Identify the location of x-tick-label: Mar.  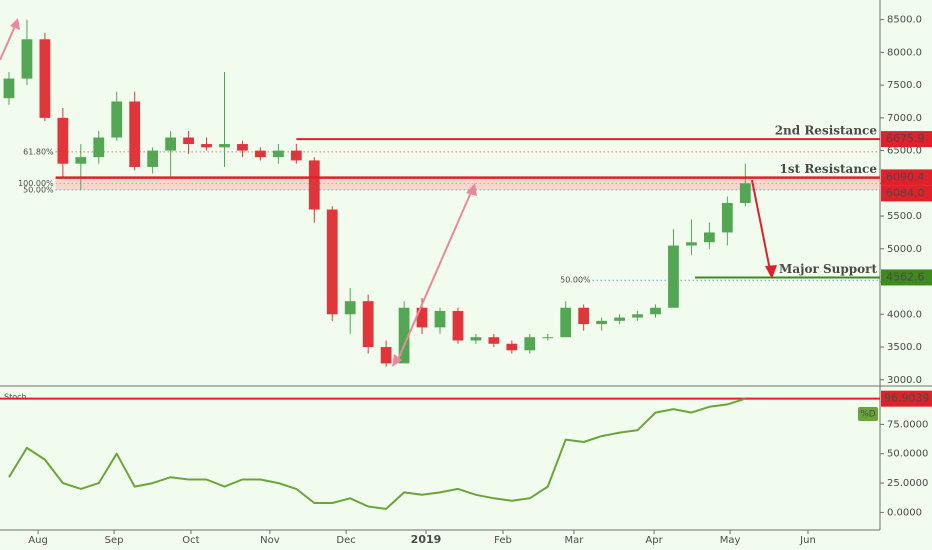
(575, 540).